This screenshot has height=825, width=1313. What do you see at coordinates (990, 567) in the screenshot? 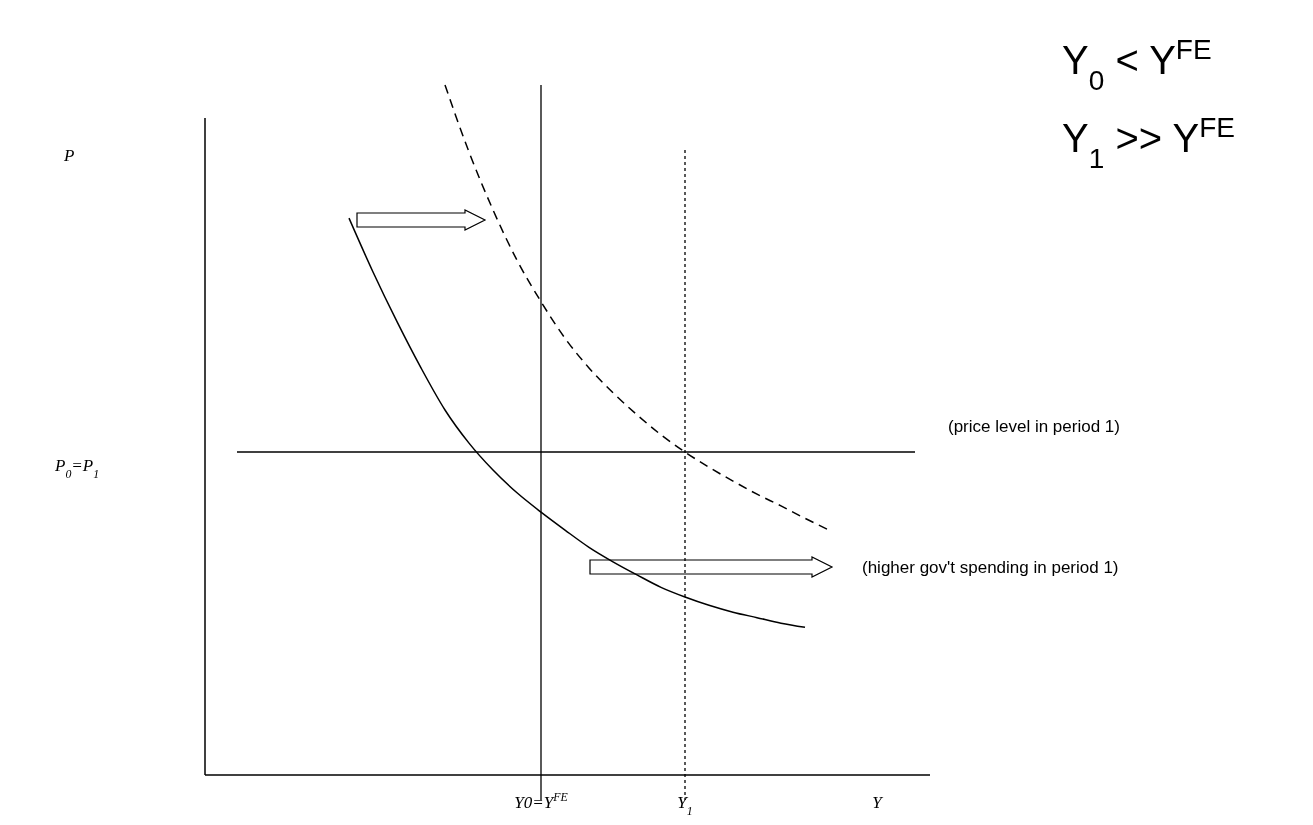
I see `annotation: (higher gov't spending in period 1)` at bounding box center [990, 567].